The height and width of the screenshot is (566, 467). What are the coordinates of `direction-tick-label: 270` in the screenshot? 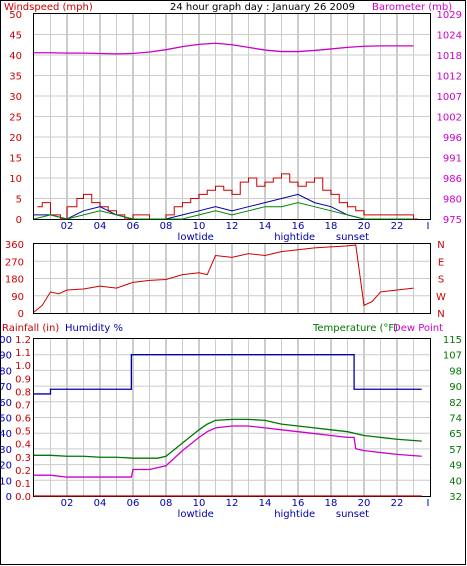 It's located at (14, 262).